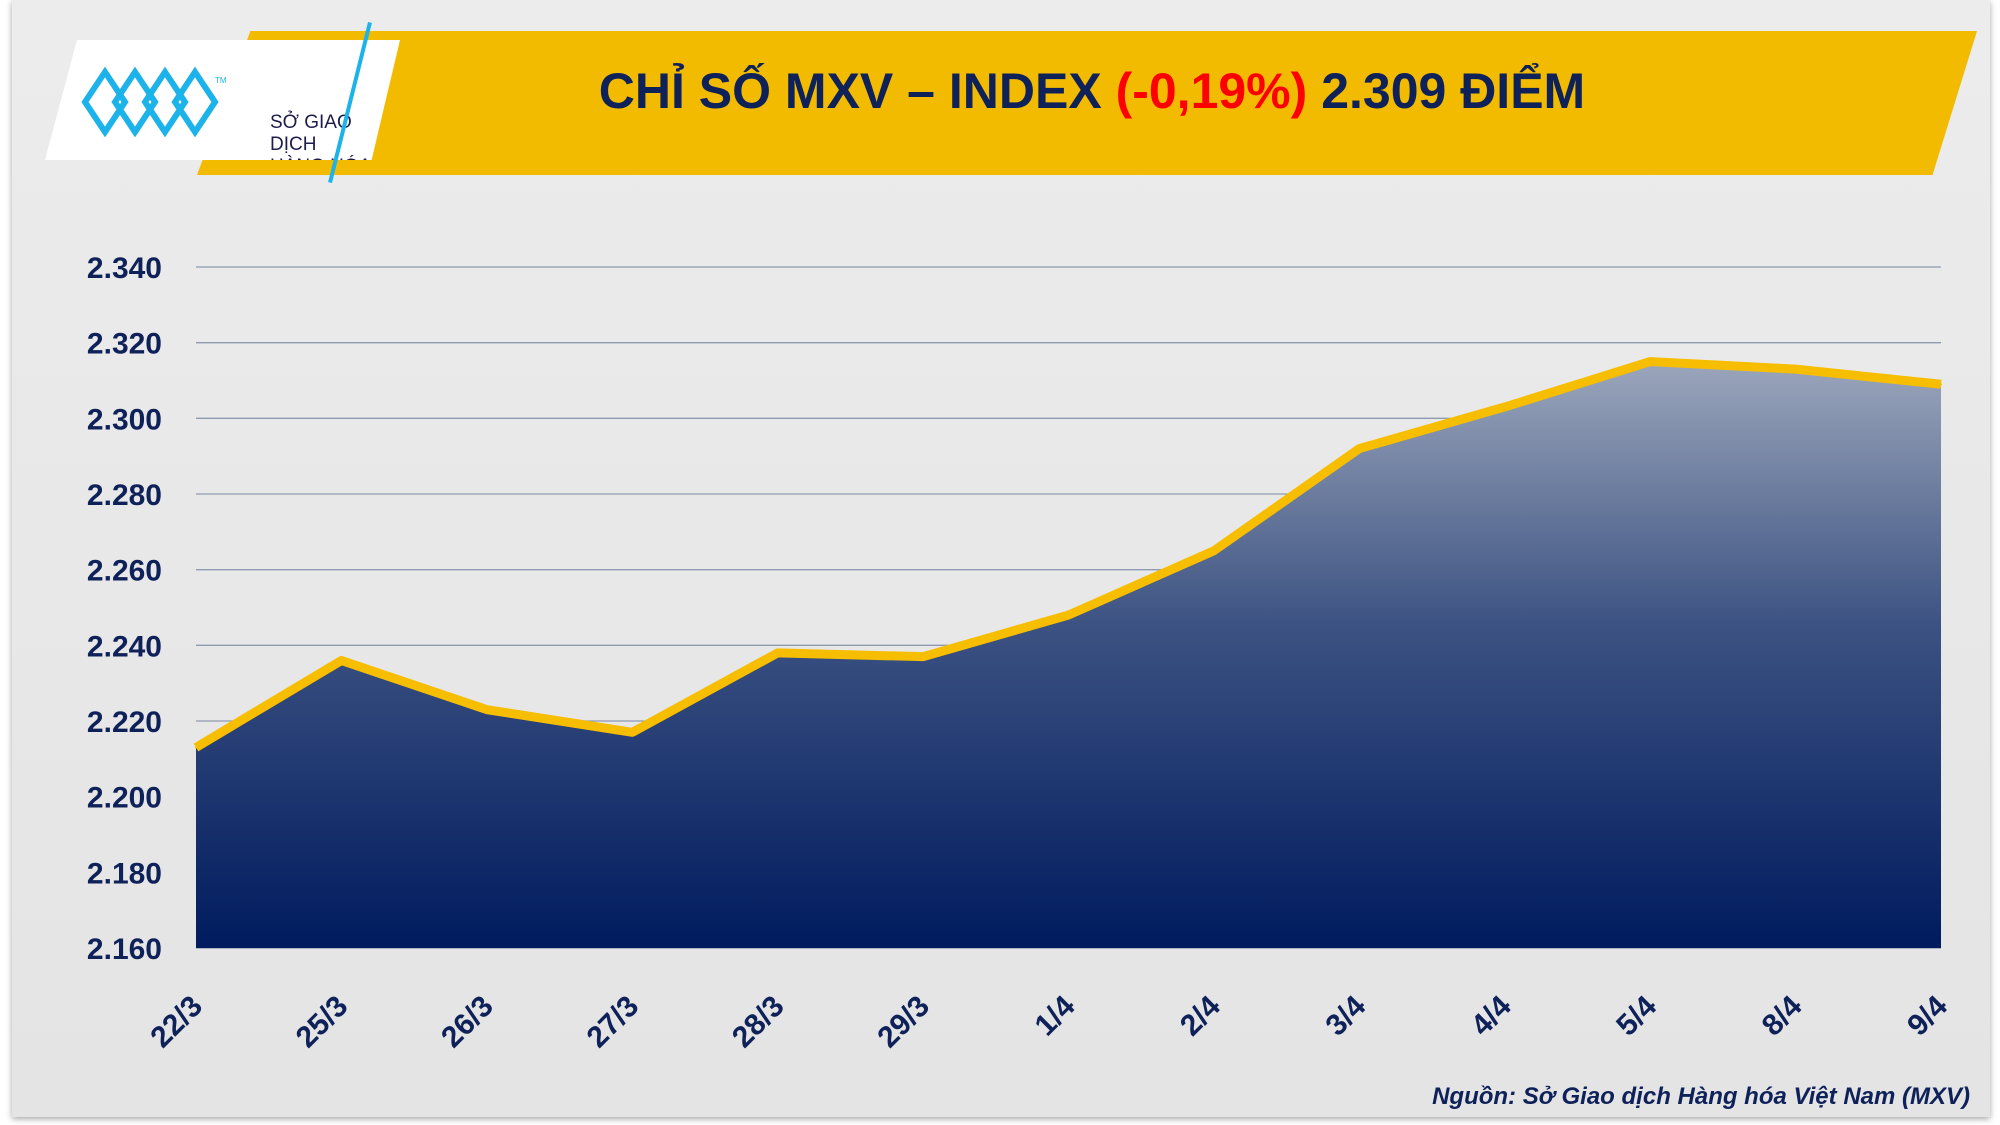  Describe the element at coordinates (124, 798) in the screenshot. I see `y-tick-label: 2.200` at that location.